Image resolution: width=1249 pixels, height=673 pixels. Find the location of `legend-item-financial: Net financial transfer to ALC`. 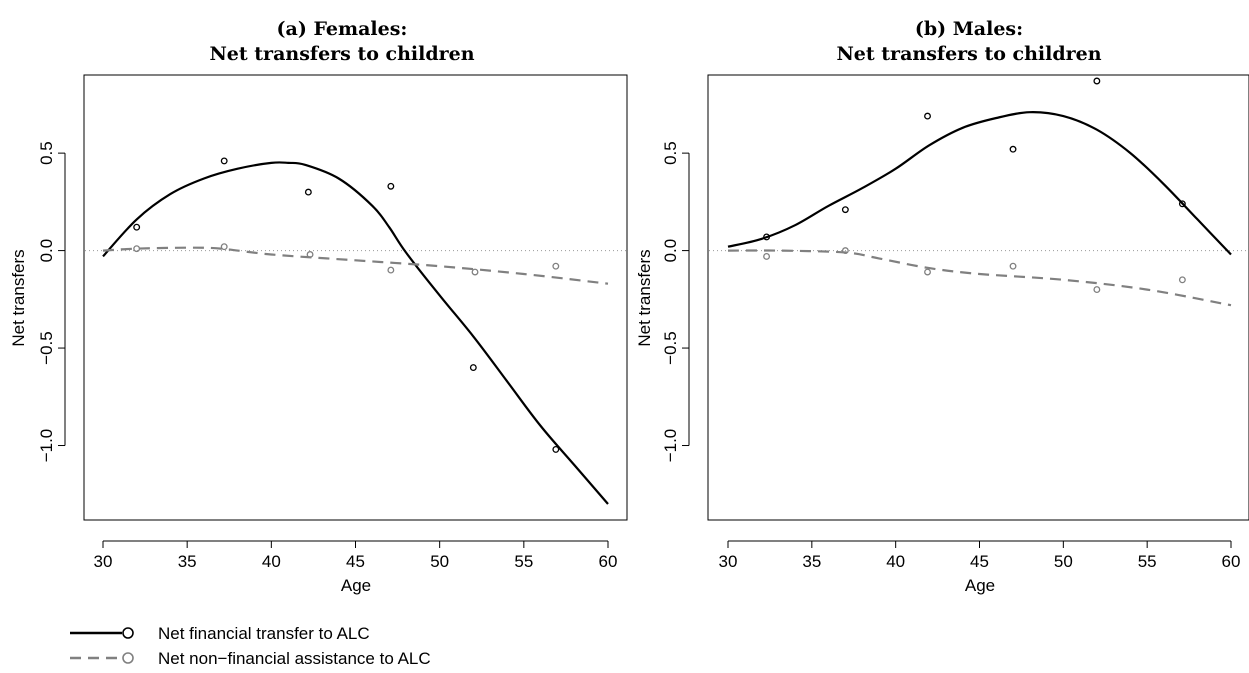

legend-item-financial: Net financial transfer to ALC is located at coordinates (220, 633).